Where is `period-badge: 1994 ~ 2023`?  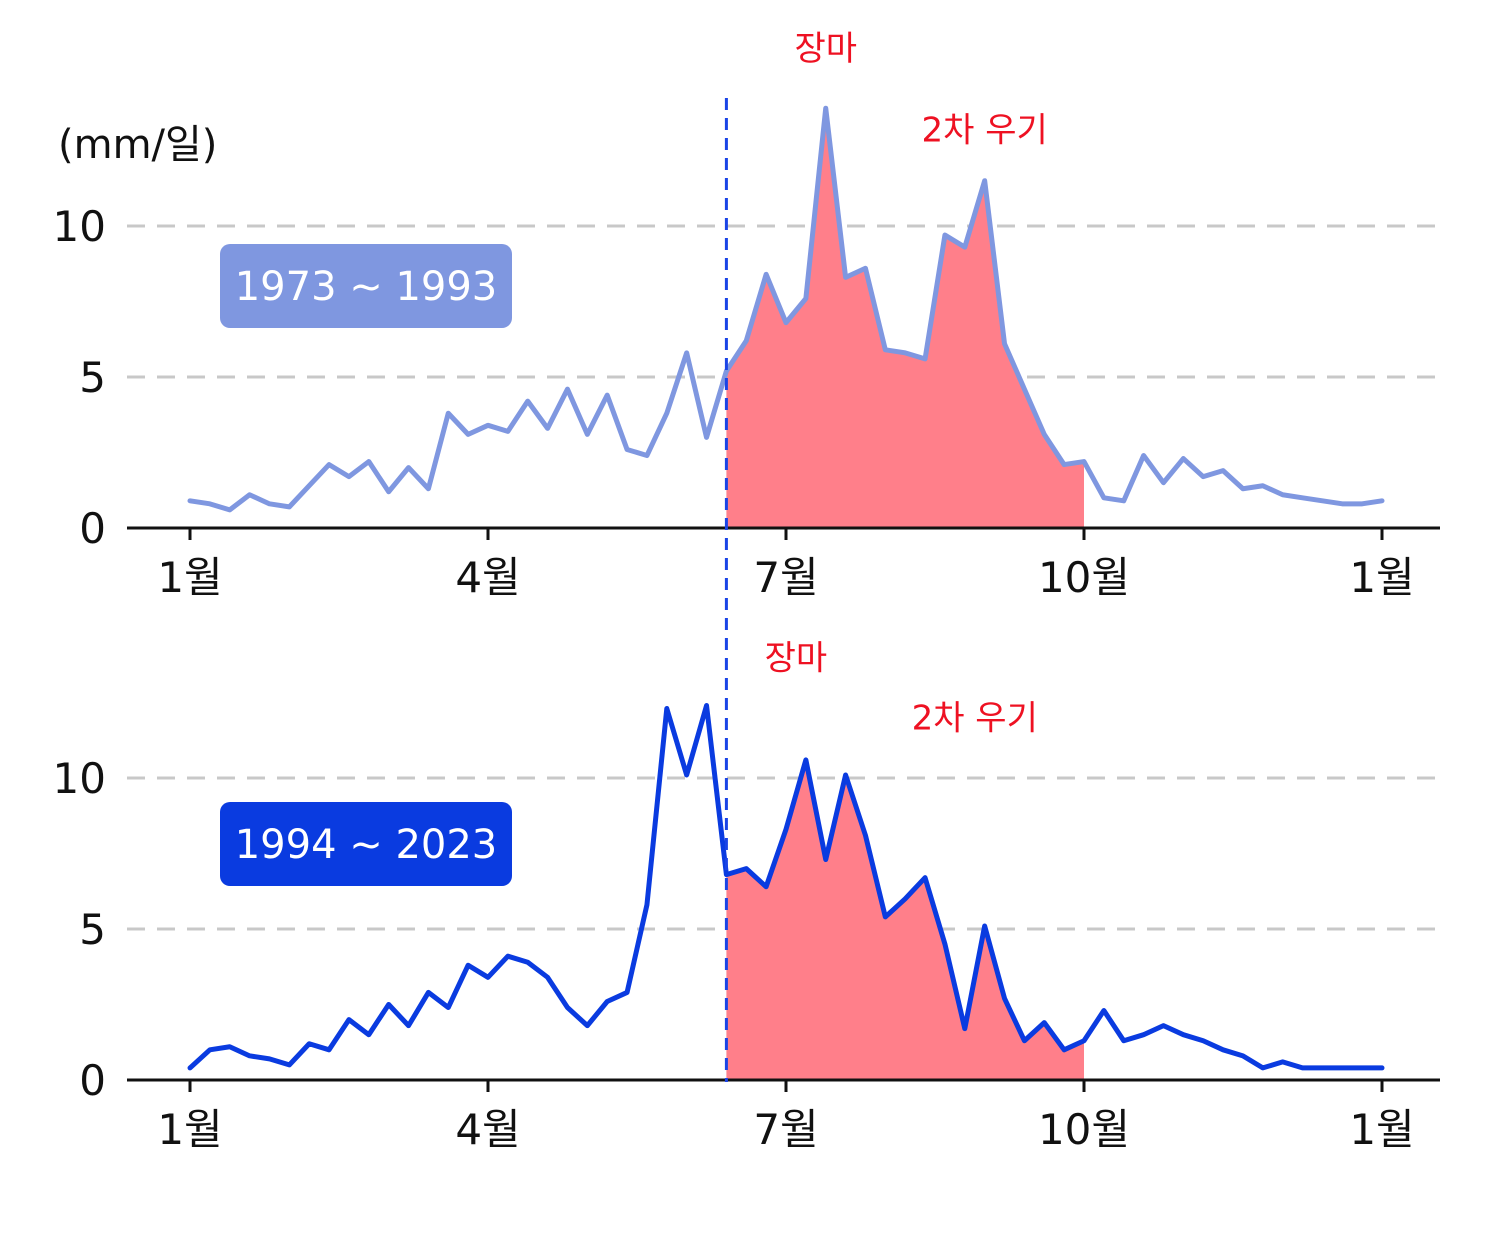
period-badge: 1994 ~ 2023 is located at coordinates (366, 844).